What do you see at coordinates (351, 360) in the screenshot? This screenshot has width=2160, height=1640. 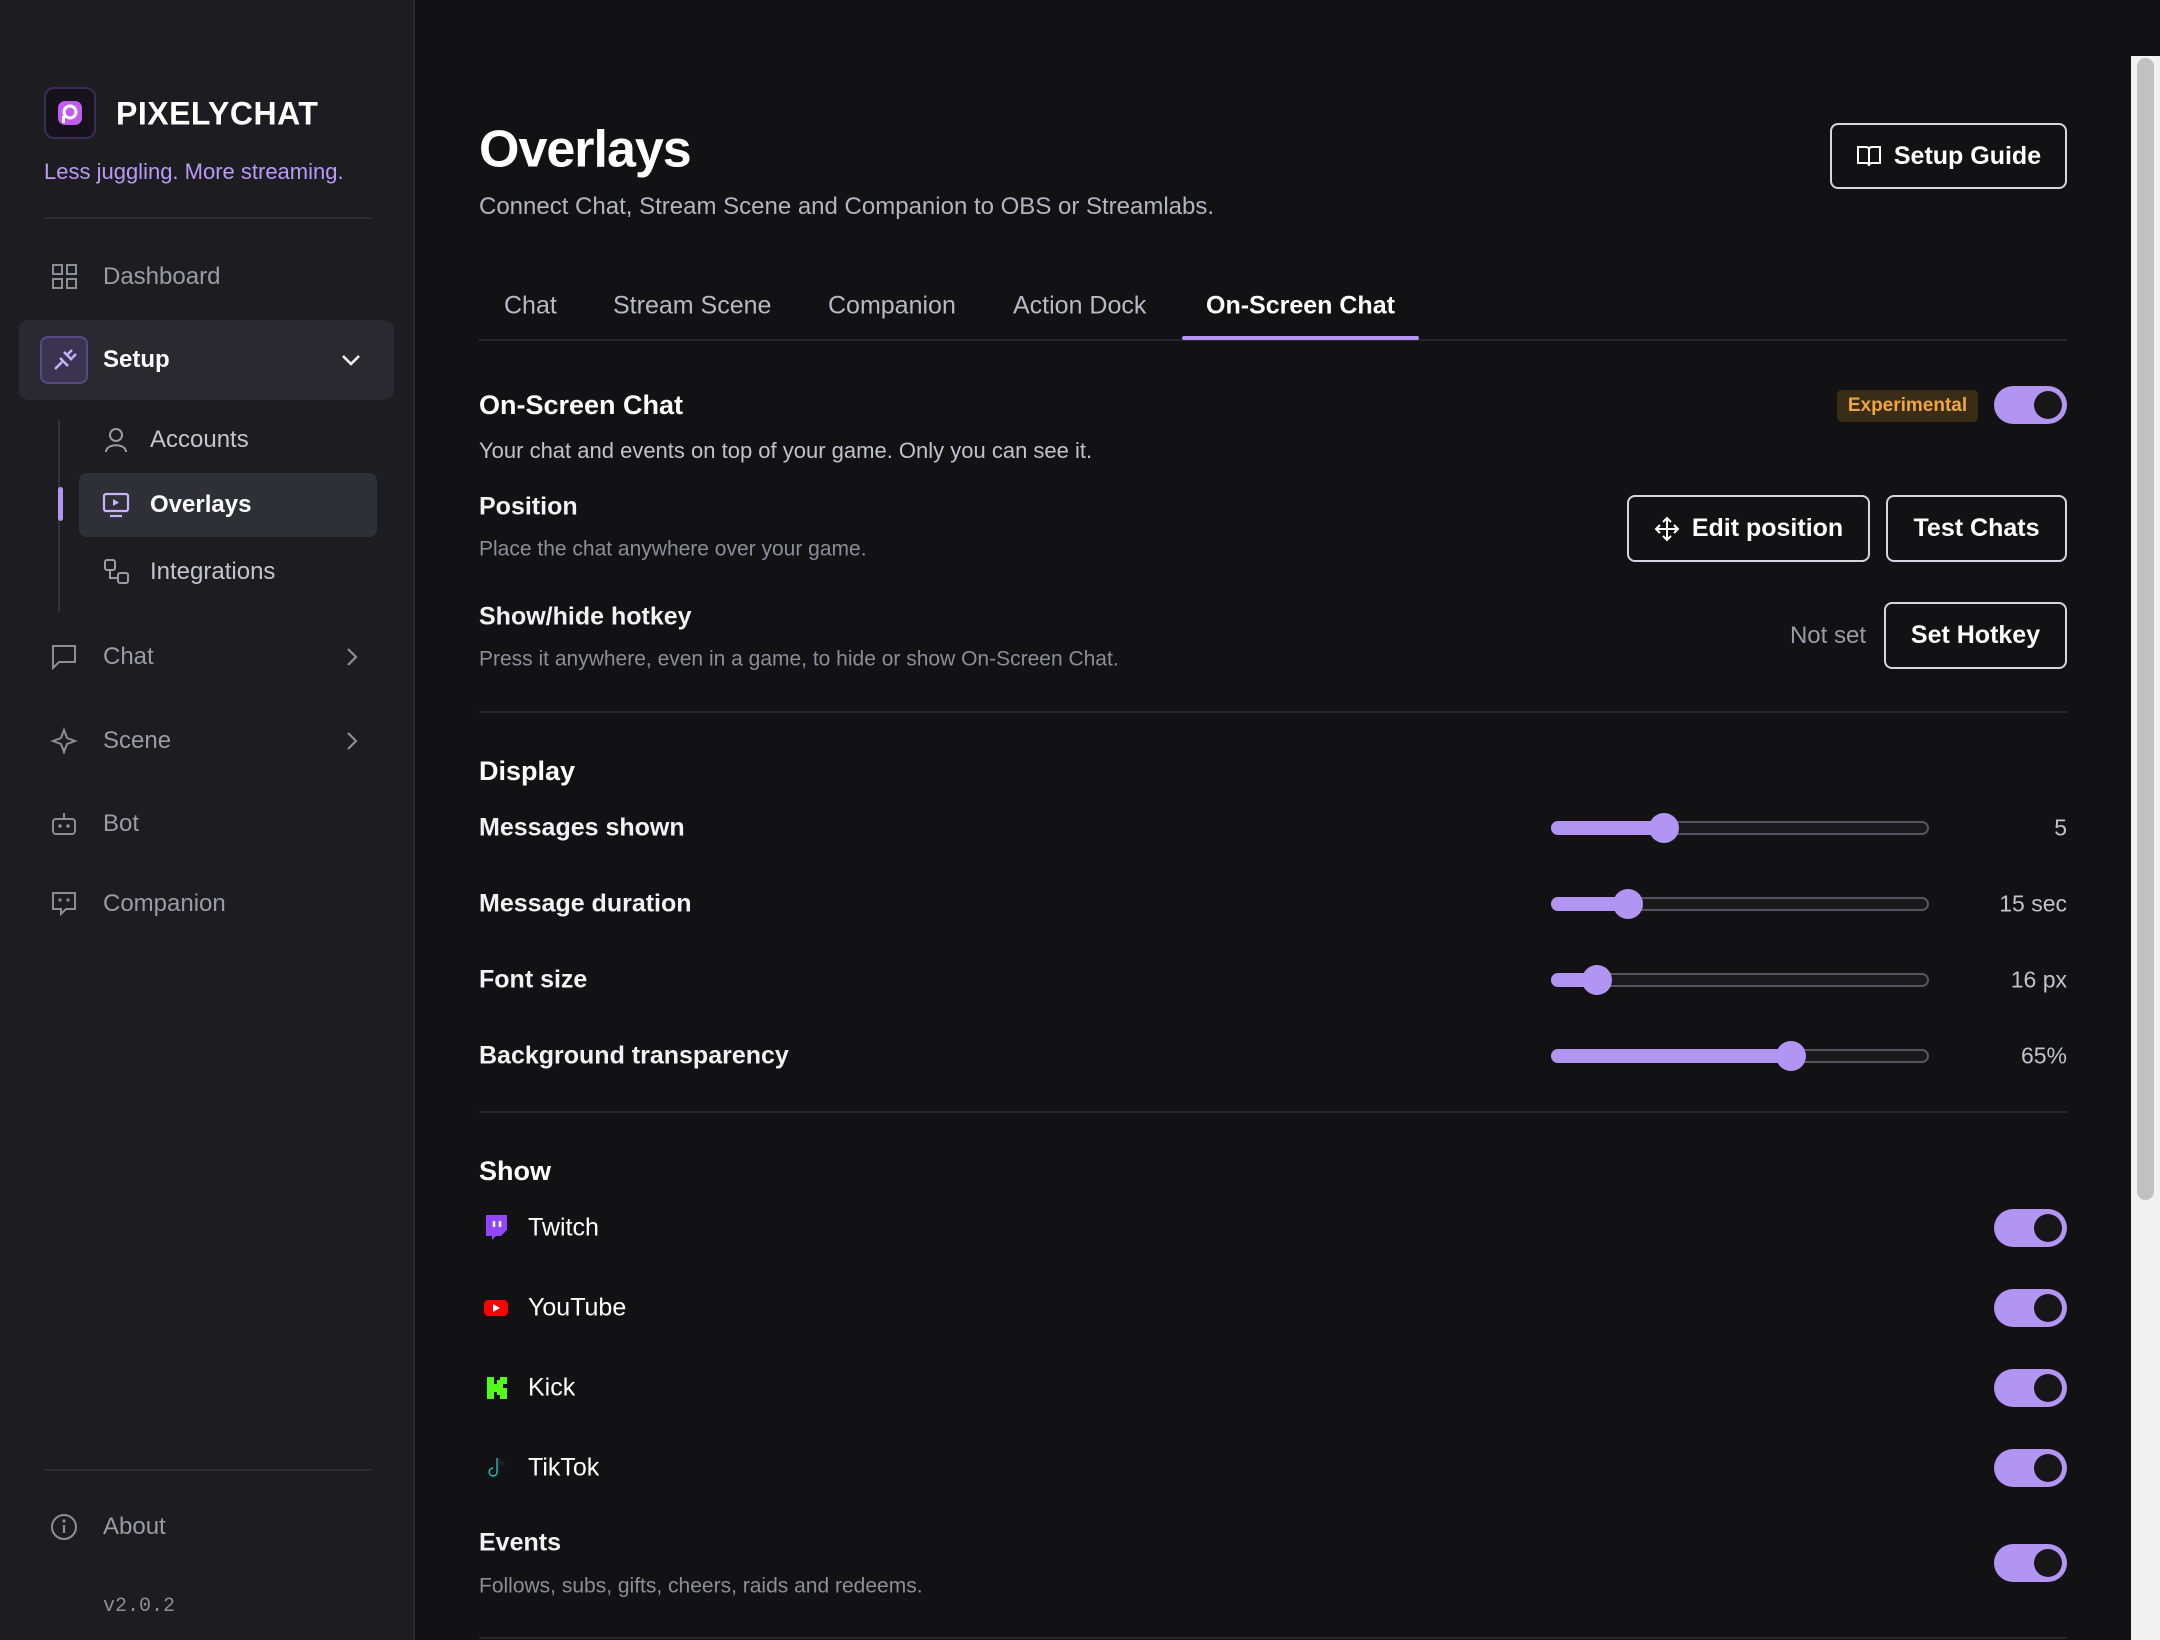 I see `chevron-down` at bounding box center [351, 360].